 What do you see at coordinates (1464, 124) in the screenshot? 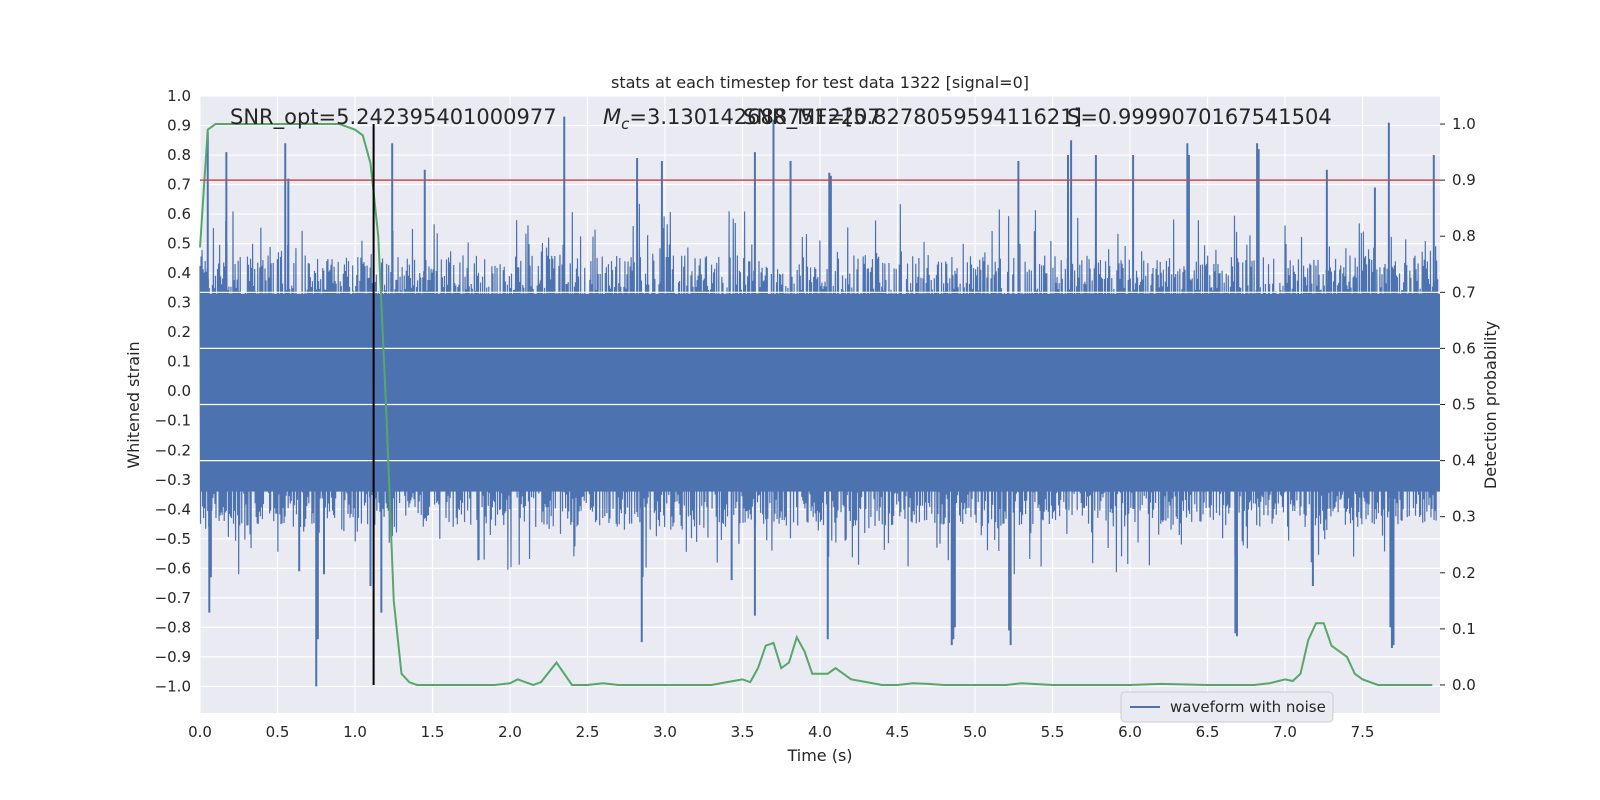
I see `y2-tick-label: 1.0` at bounding box center [1464, 124].